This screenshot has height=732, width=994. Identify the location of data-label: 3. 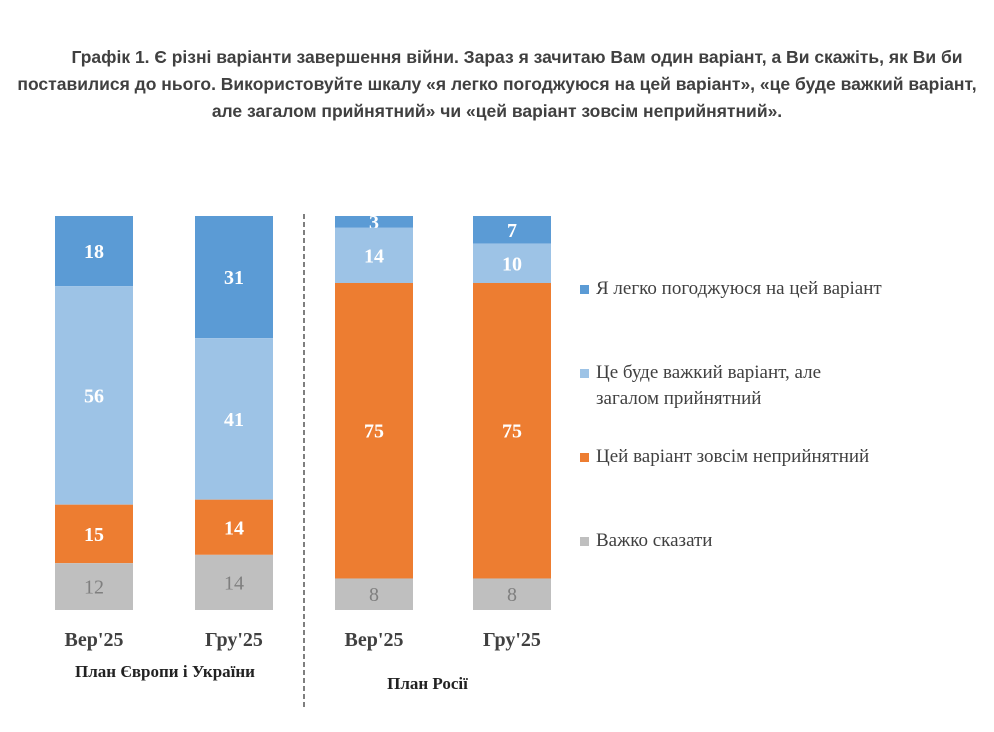
(374, 223).